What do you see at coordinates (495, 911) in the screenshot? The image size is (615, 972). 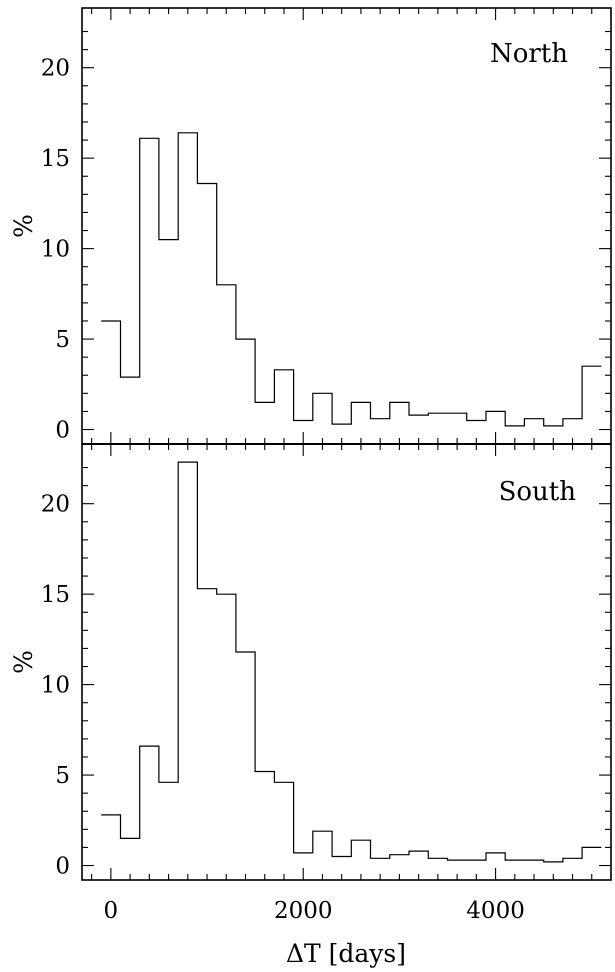 I see `x-tick-label: 4000` at bounding box center [495, 911].